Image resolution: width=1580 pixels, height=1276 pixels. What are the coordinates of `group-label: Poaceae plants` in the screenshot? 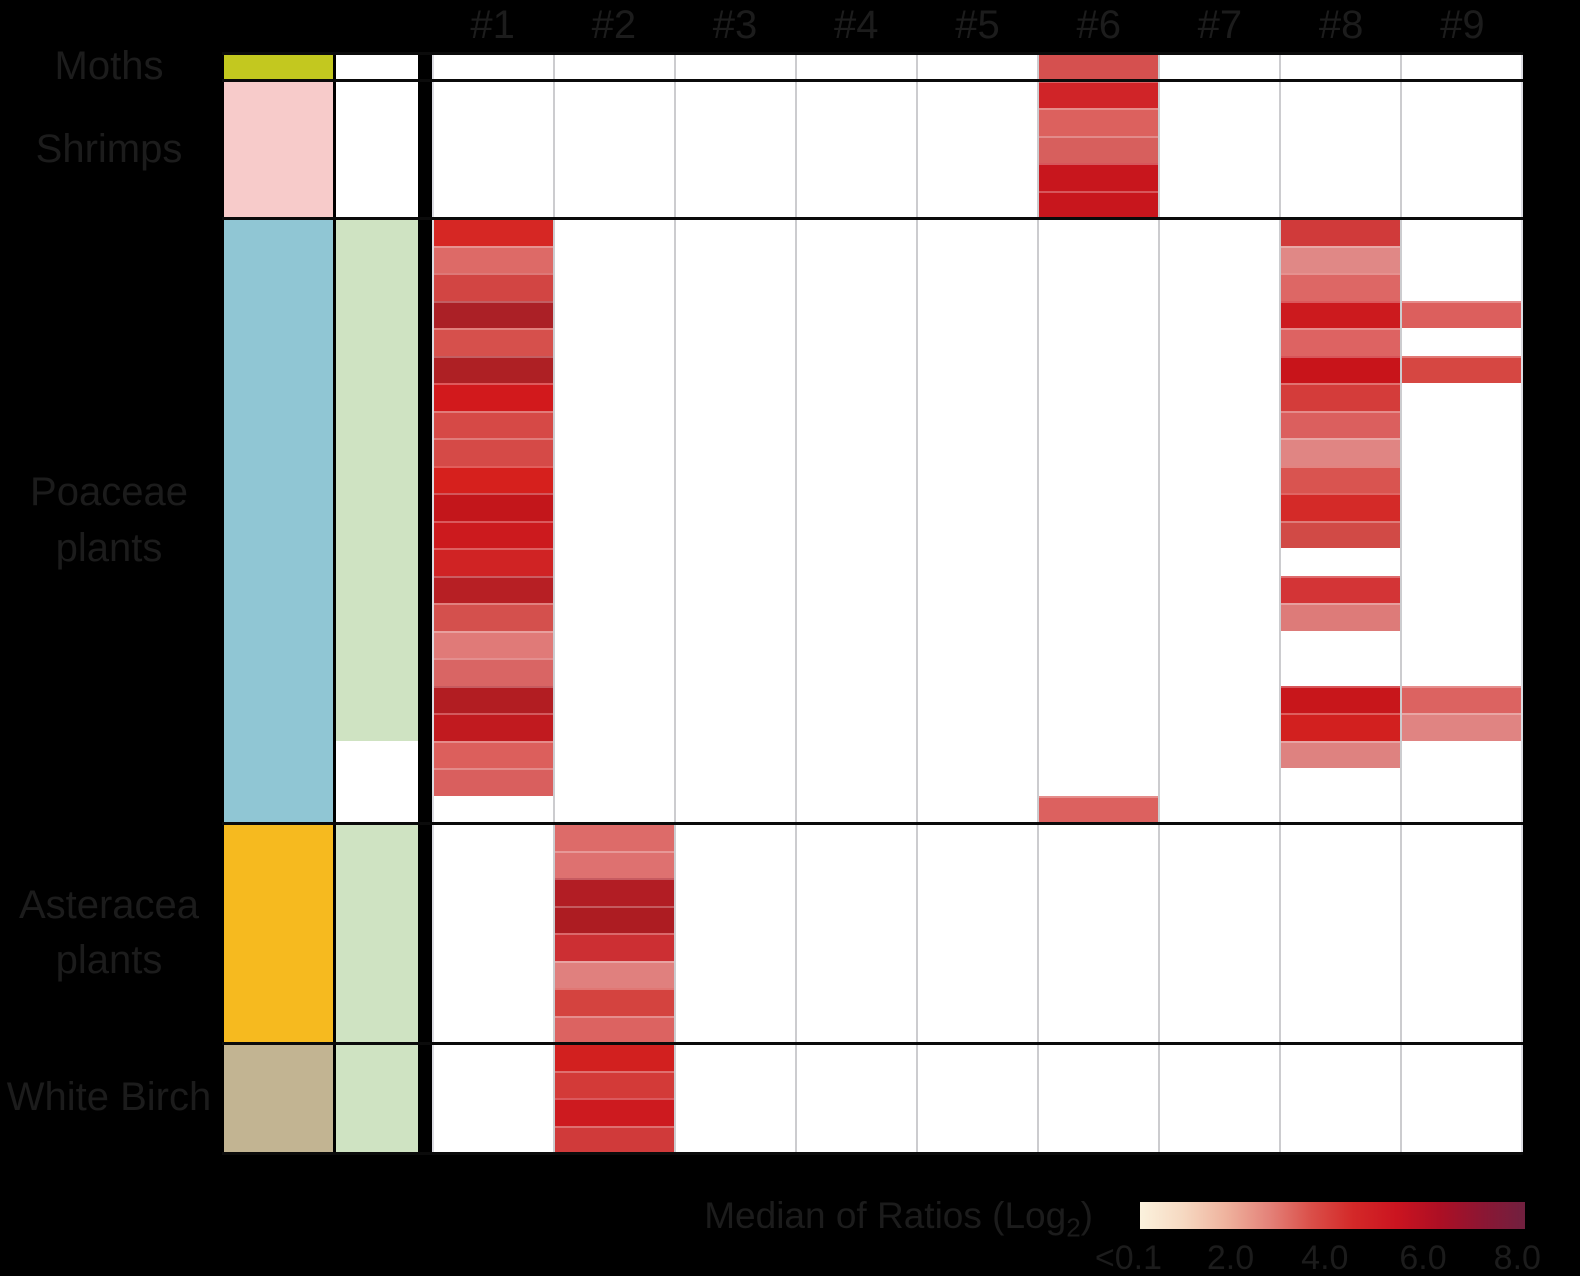 It's located at (109, 520).